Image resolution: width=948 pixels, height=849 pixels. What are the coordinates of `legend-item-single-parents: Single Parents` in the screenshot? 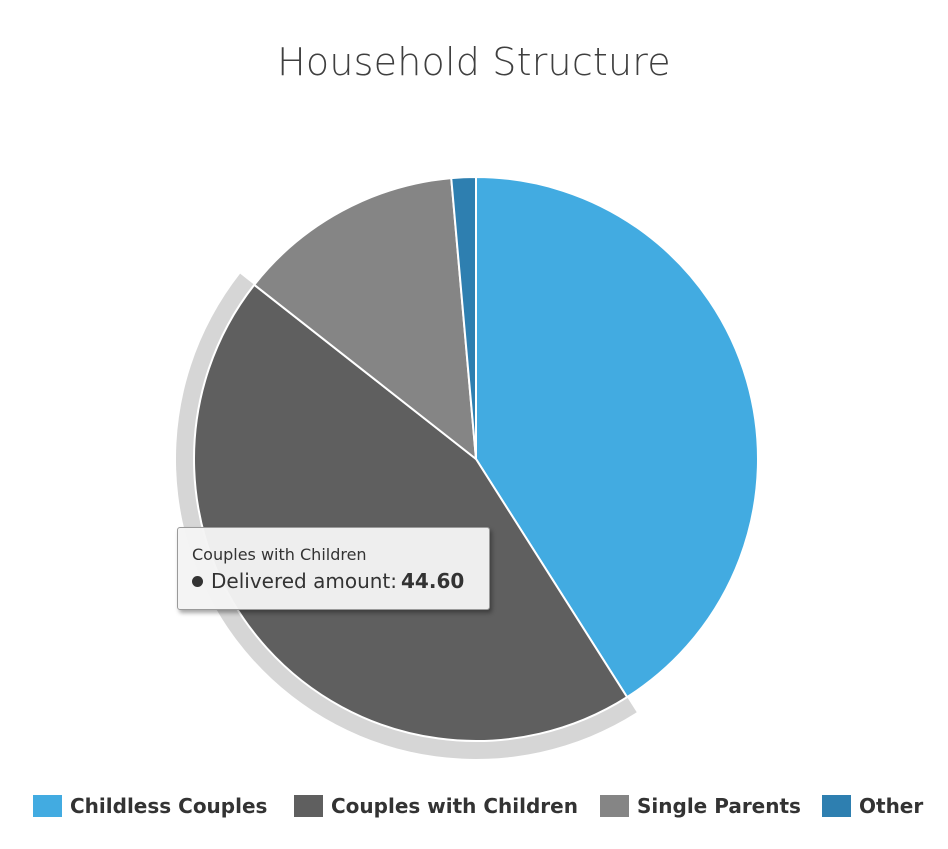 It's located at (700, 806).